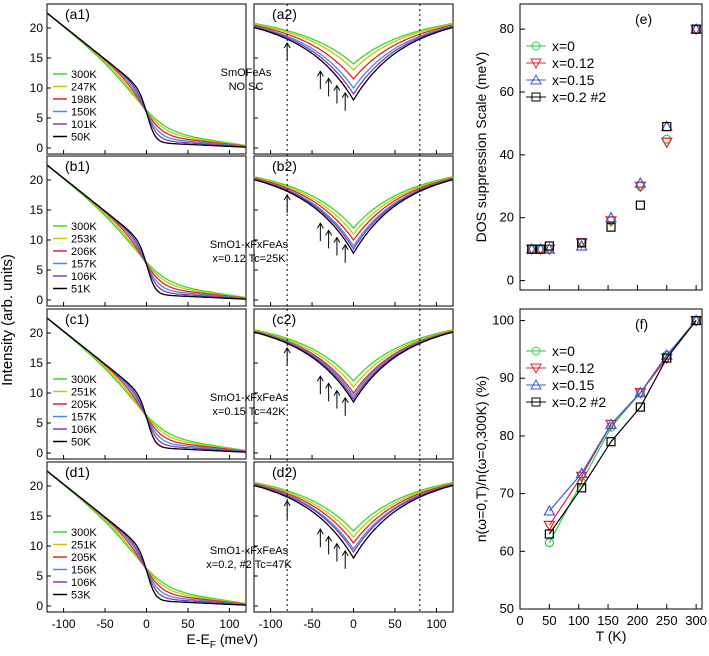 This screenshot has width=709, height=656. Describe the element at coordinates (507, 377) in the screenshot. I see `y-tick-label: 90` at that location.